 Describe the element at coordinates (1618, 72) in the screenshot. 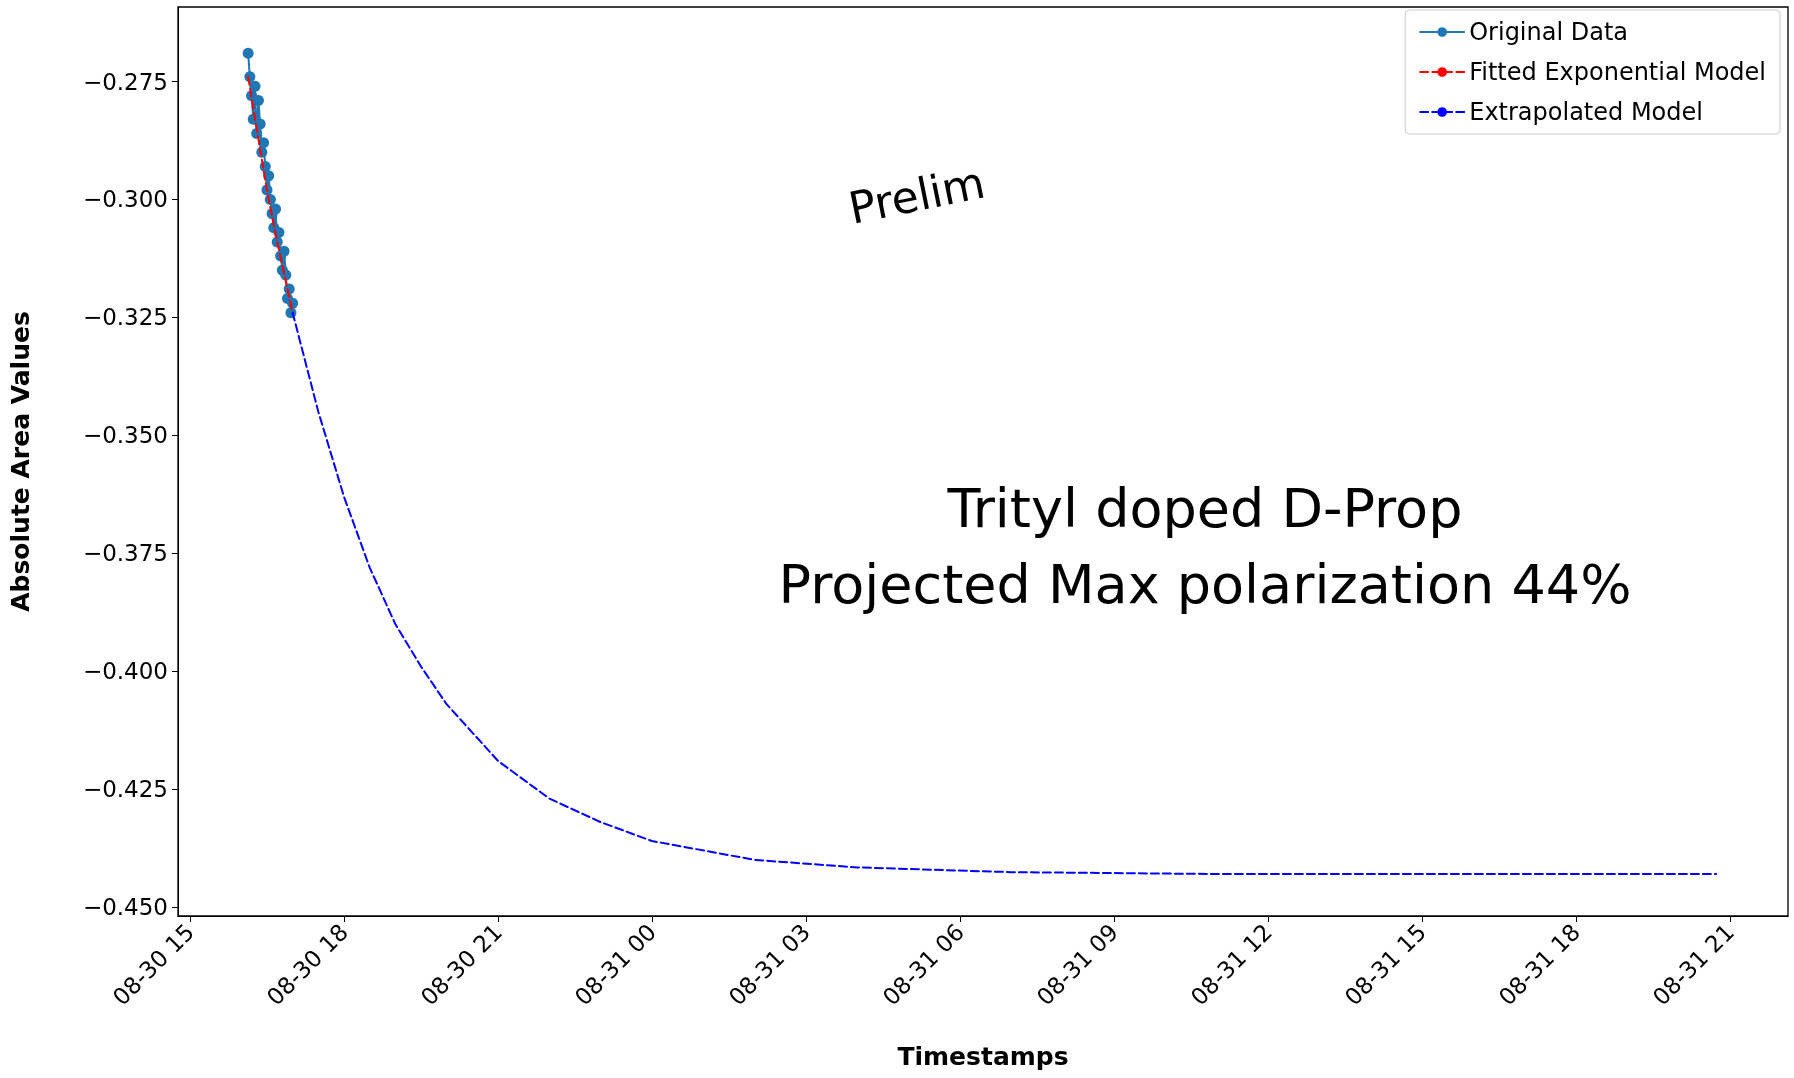

I see `legend-label: Fitted Exponential Model` at that location.